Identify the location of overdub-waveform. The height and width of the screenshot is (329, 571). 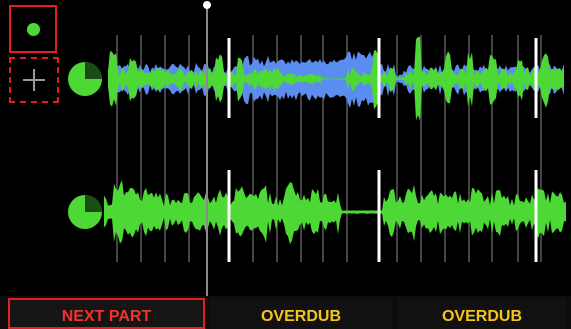
(336, 80).